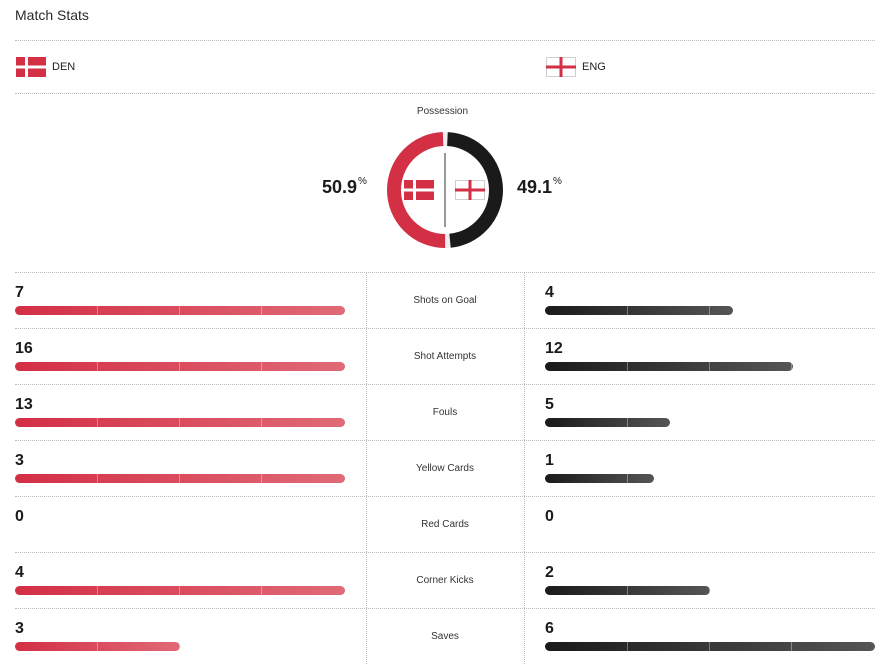 The height and width of the screenshot is (664, 885). Describe the element at coordinates (445, 636) in the screenshot. I see `stat-label: Saves` at that location.